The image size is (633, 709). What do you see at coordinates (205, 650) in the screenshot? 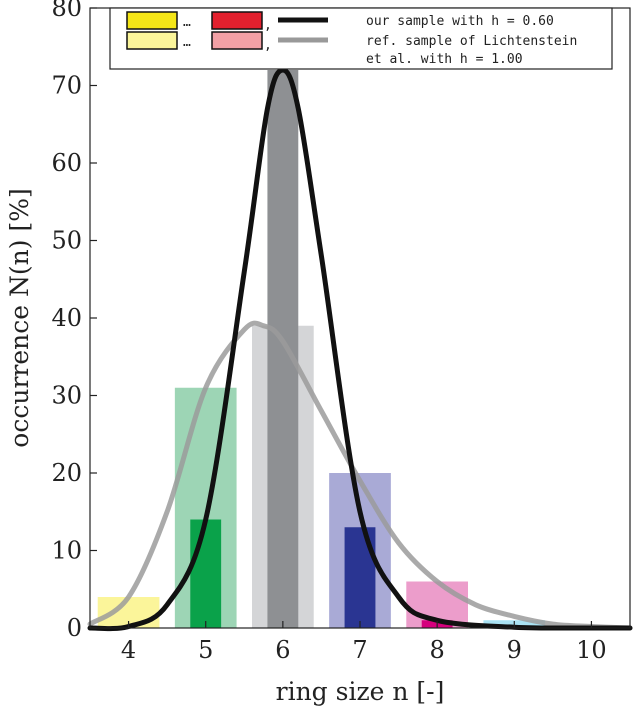
I see `x-tick-label: 5` at bounding box center [205, 650].